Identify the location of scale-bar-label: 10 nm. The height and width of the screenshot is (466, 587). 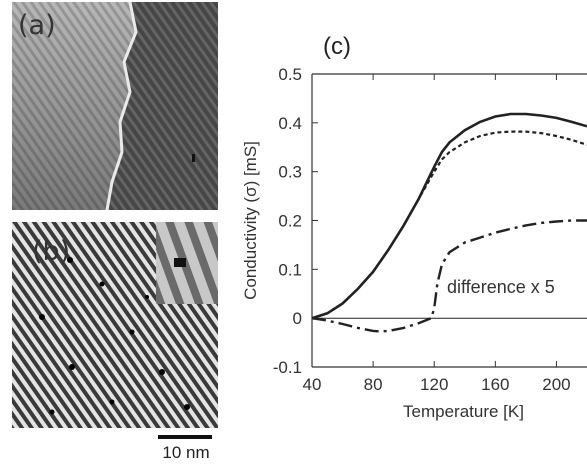
(186, 452).